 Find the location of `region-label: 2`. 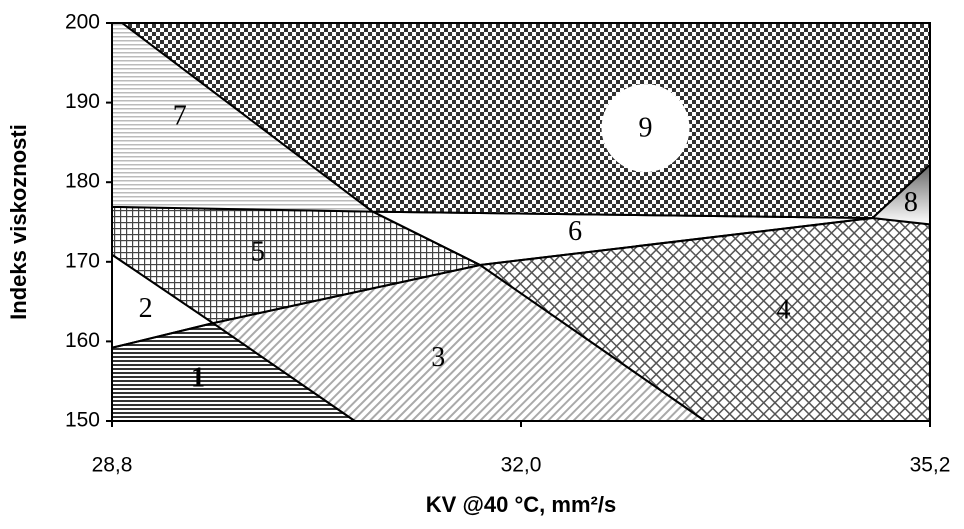

region-label: 2 is located at coordinates (146, 308).